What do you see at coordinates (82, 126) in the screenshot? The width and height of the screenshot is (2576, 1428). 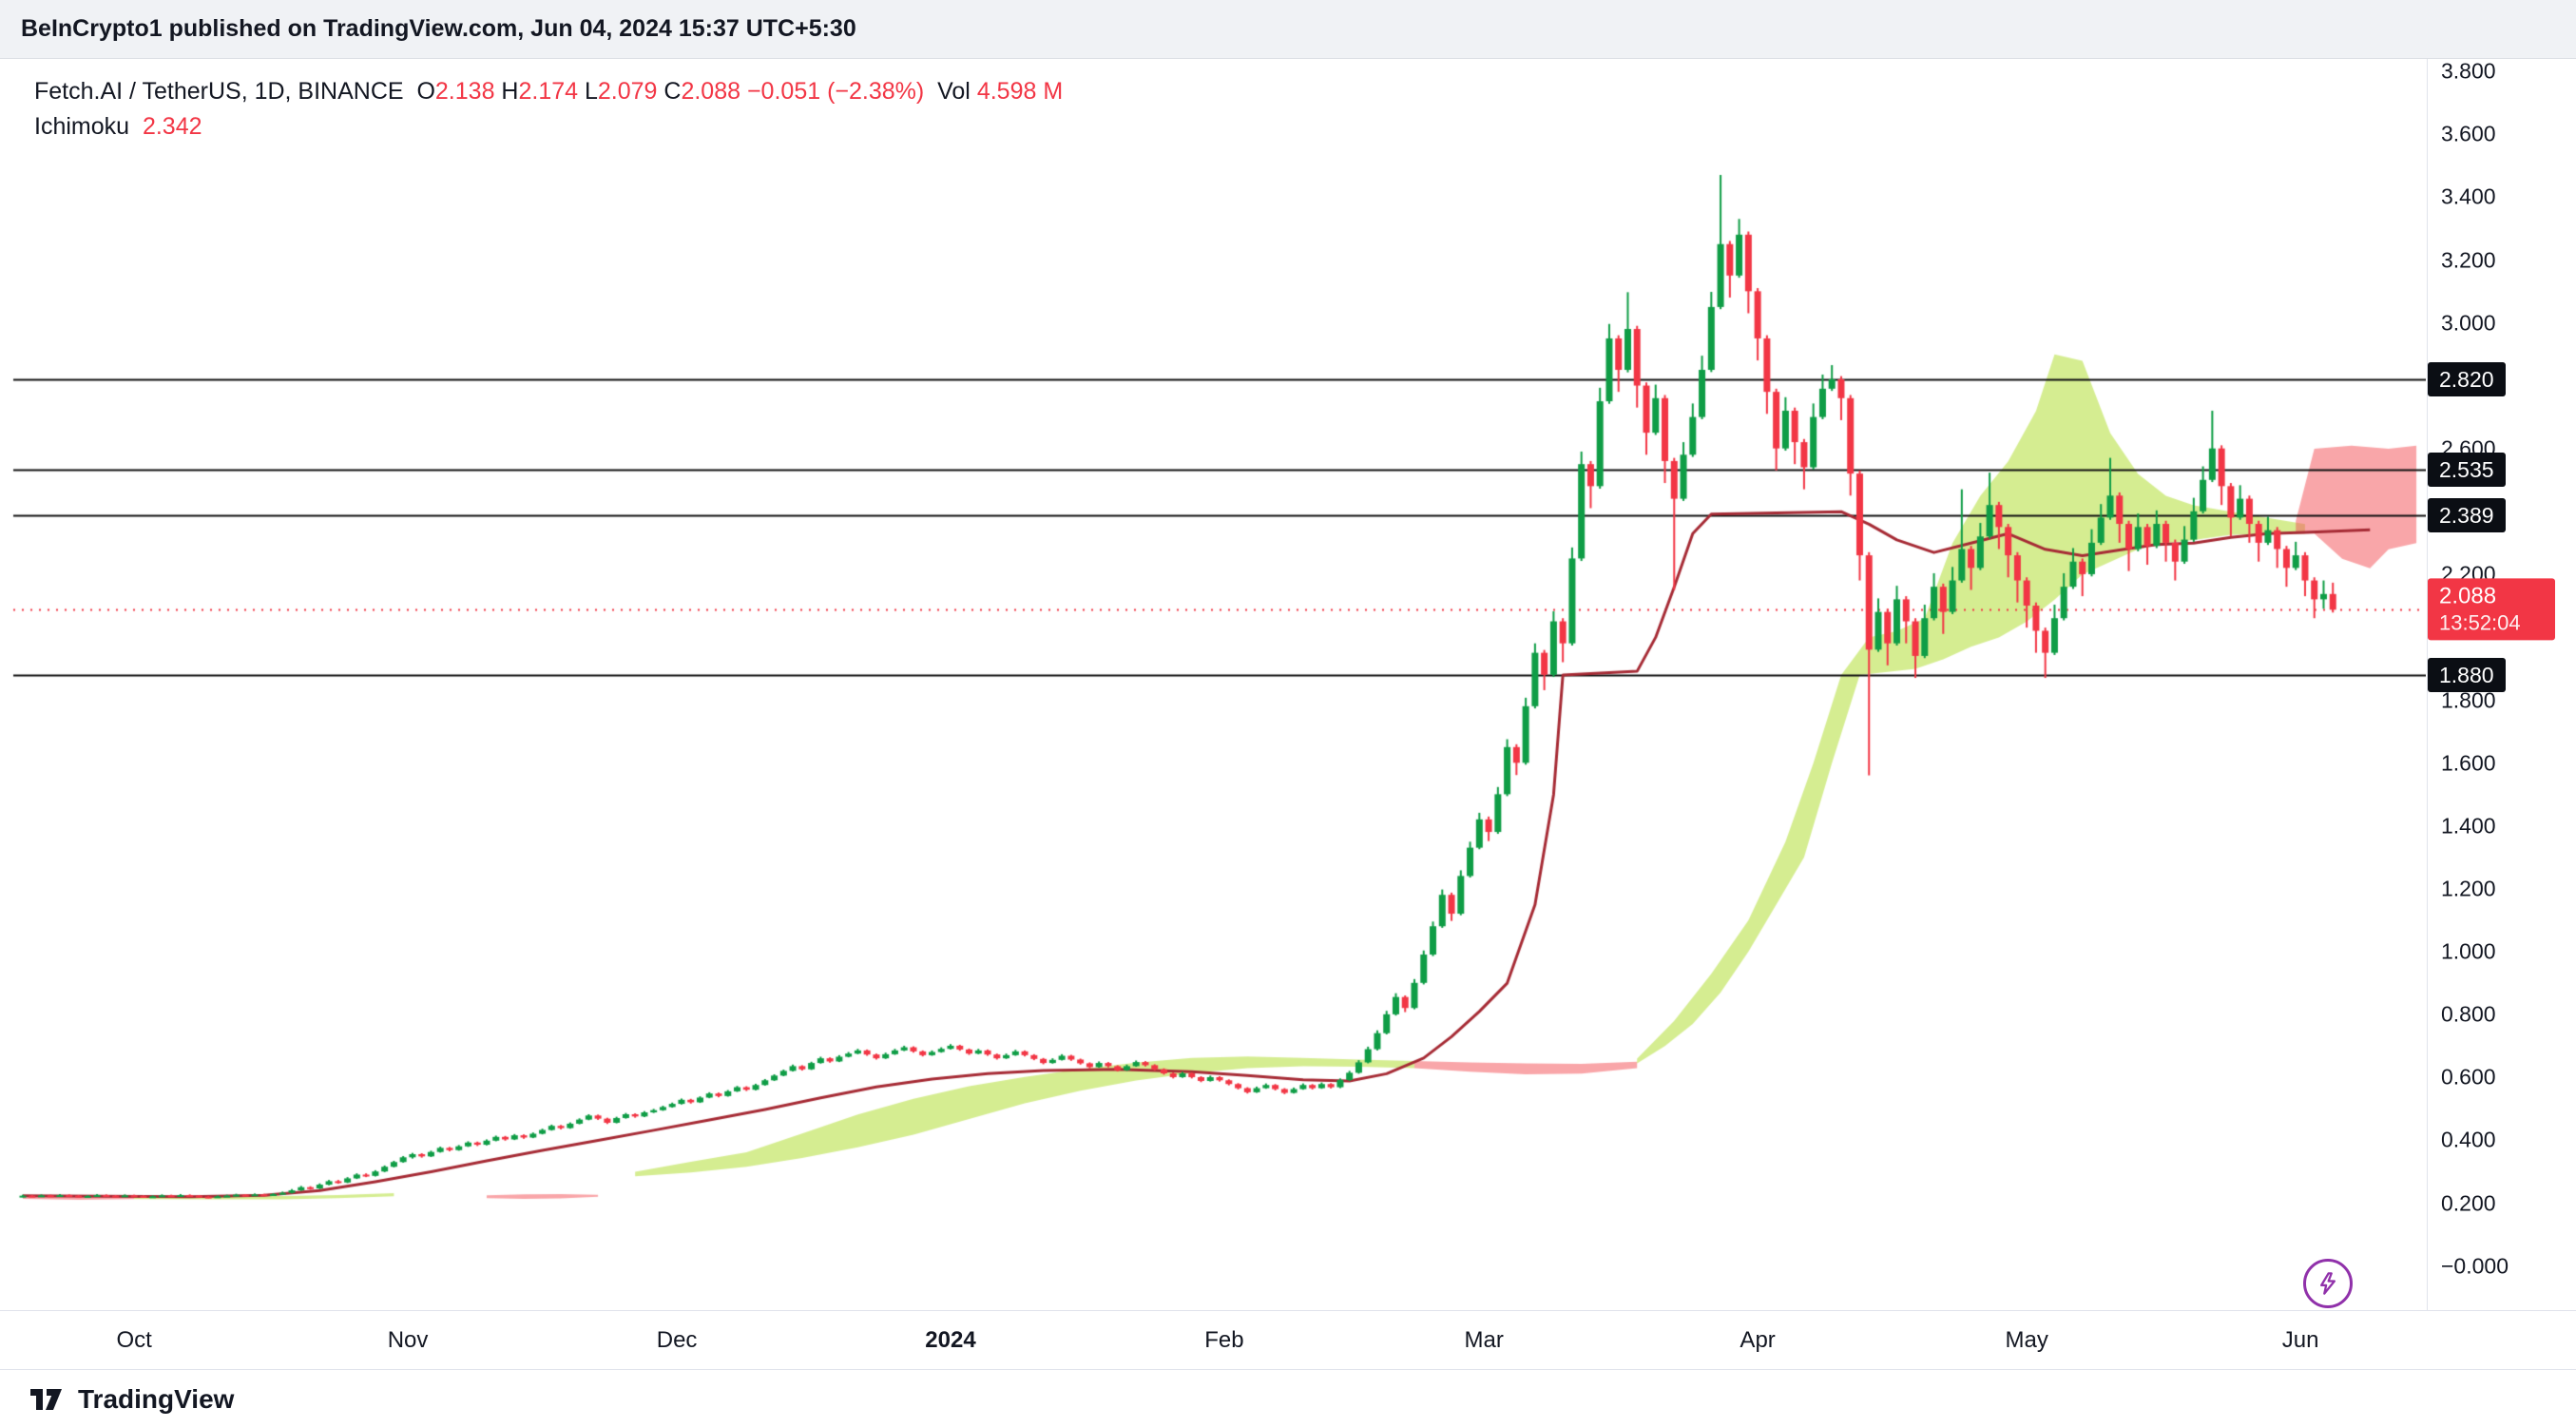 I see `legend-label: Ichimoku` at bounding box center [82, 126].